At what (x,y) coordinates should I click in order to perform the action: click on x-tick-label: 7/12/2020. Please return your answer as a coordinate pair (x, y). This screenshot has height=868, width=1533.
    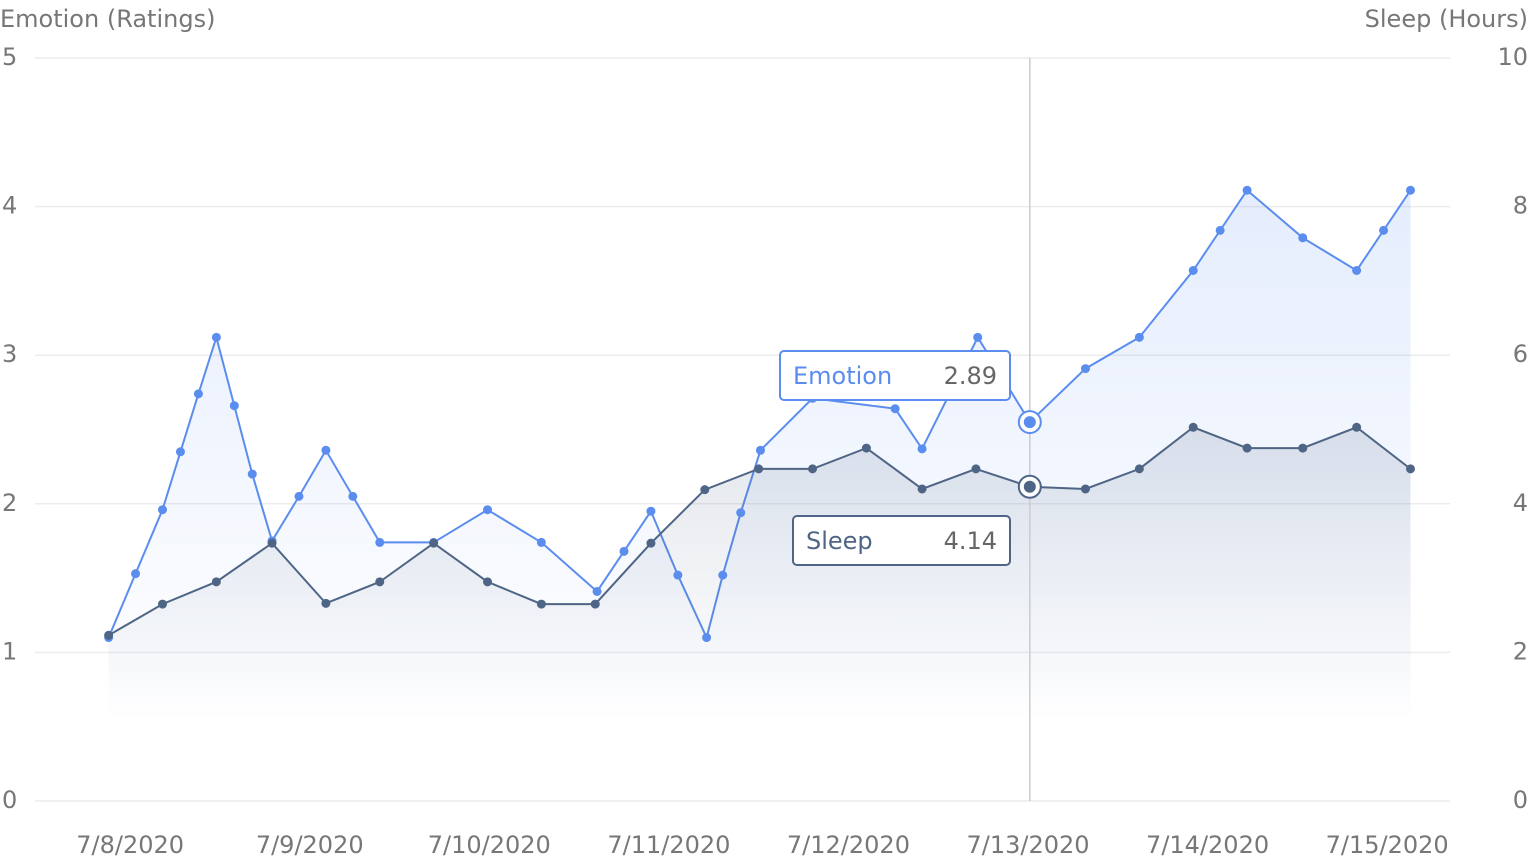
    Looking at the image, I should click on (848, 845).